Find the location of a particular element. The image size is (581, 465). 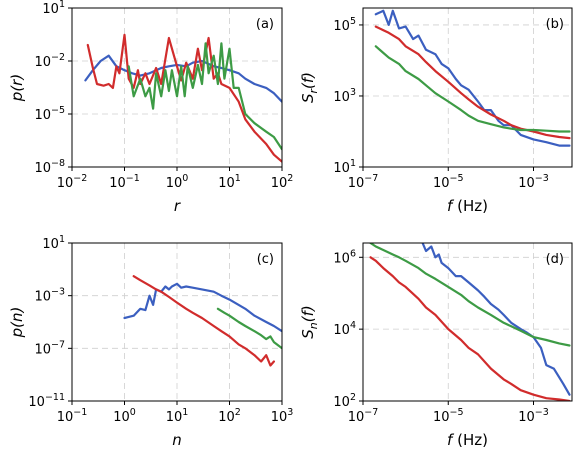

y-tick-label: 10⁻⁵ is located at coordinates (49, 114).